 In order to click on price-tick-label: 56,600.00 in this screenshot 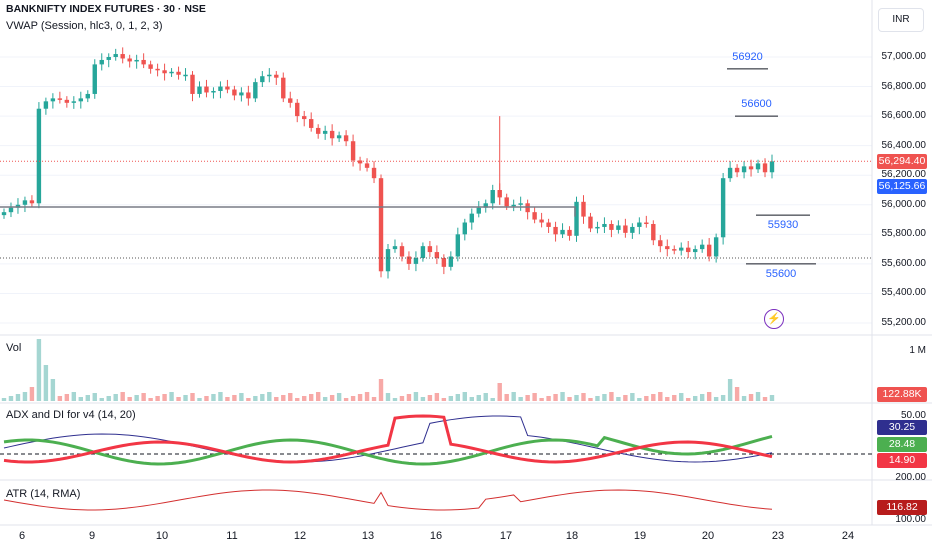, I will do `click(904, 116)`.